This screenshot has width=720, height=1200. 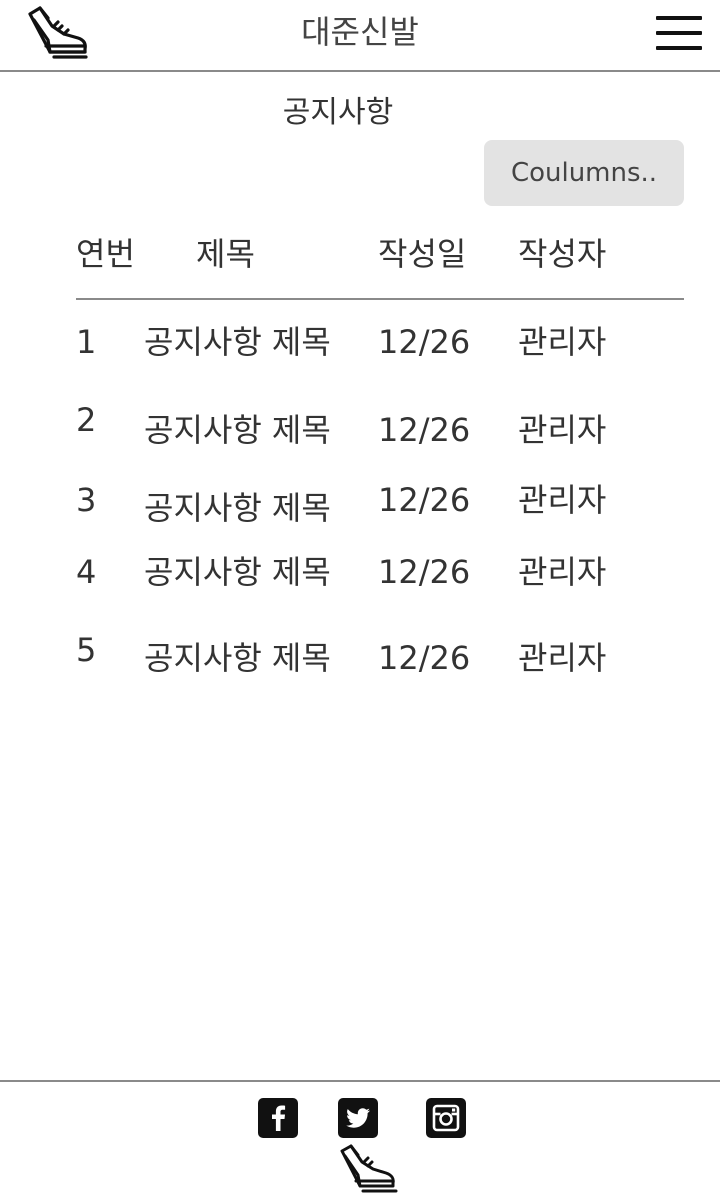 What do you see at coordinates (360, 660) in the screenshot?
I see `table-row: 5 공지사항 제목 12/26 관리자` at bounding box center [360, 660].